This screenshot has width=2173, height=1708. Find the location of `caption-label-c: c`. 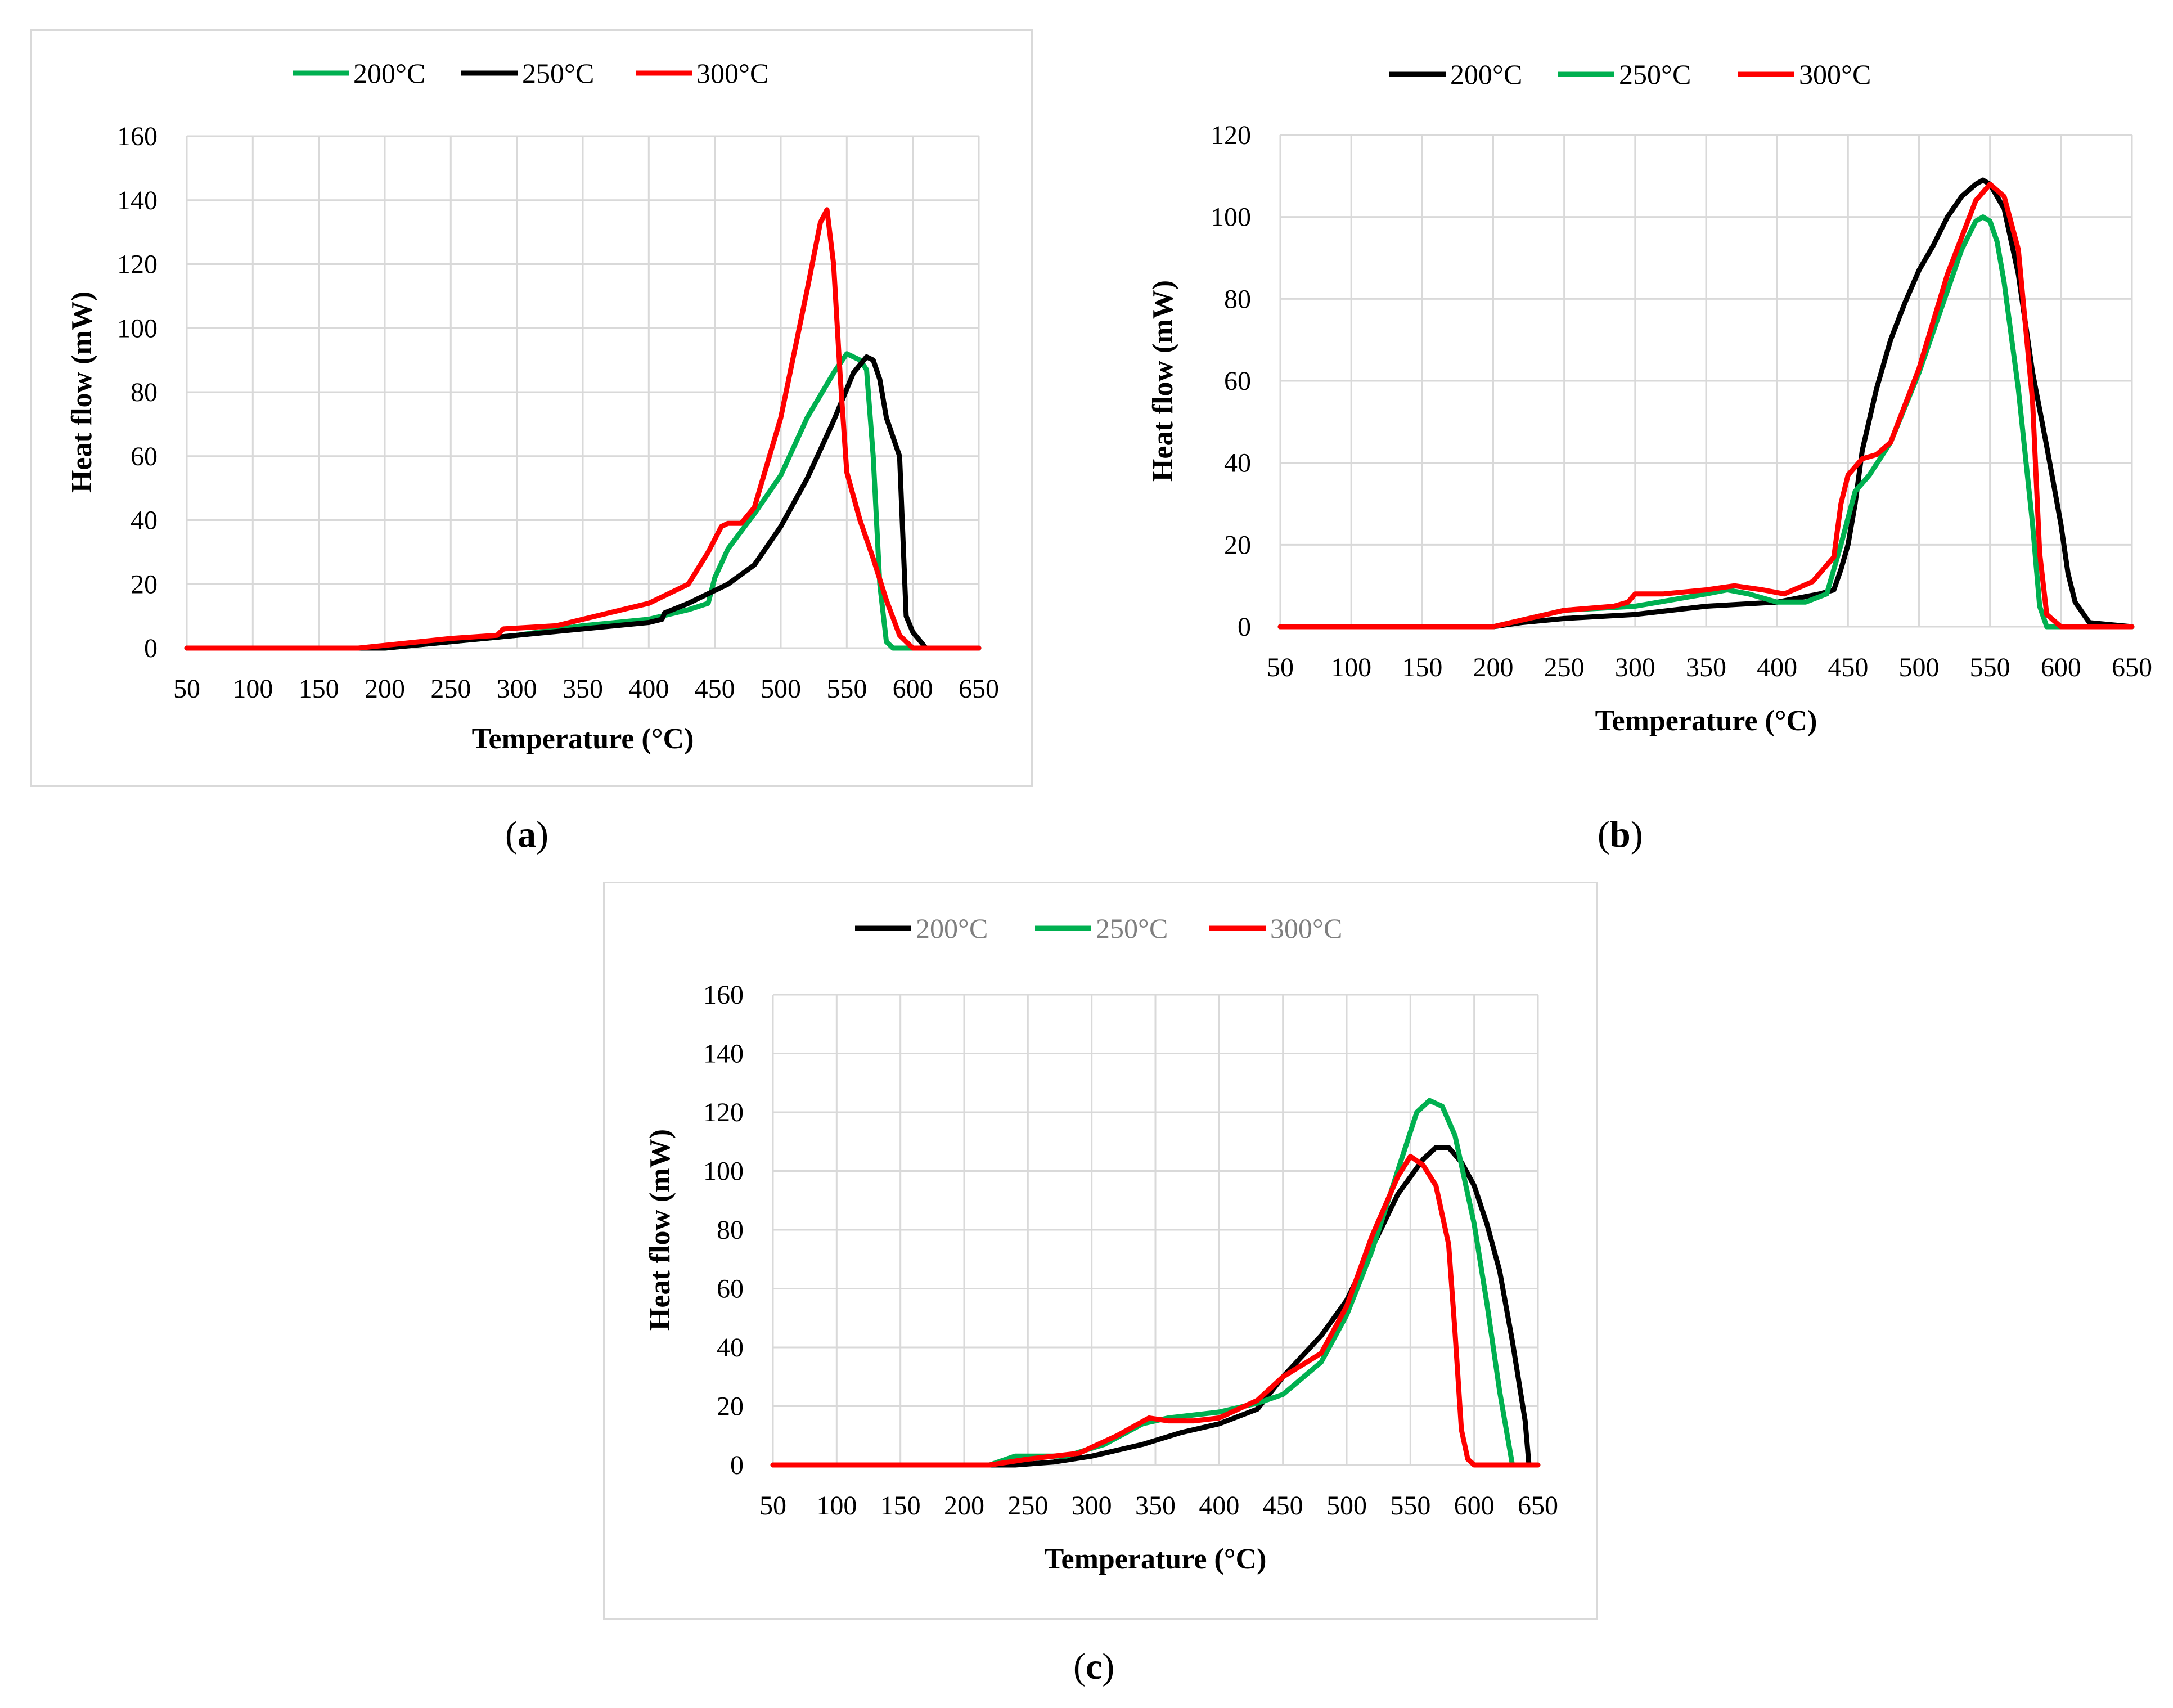

caption-label-c: c is located at coordinates (1094, 1667).